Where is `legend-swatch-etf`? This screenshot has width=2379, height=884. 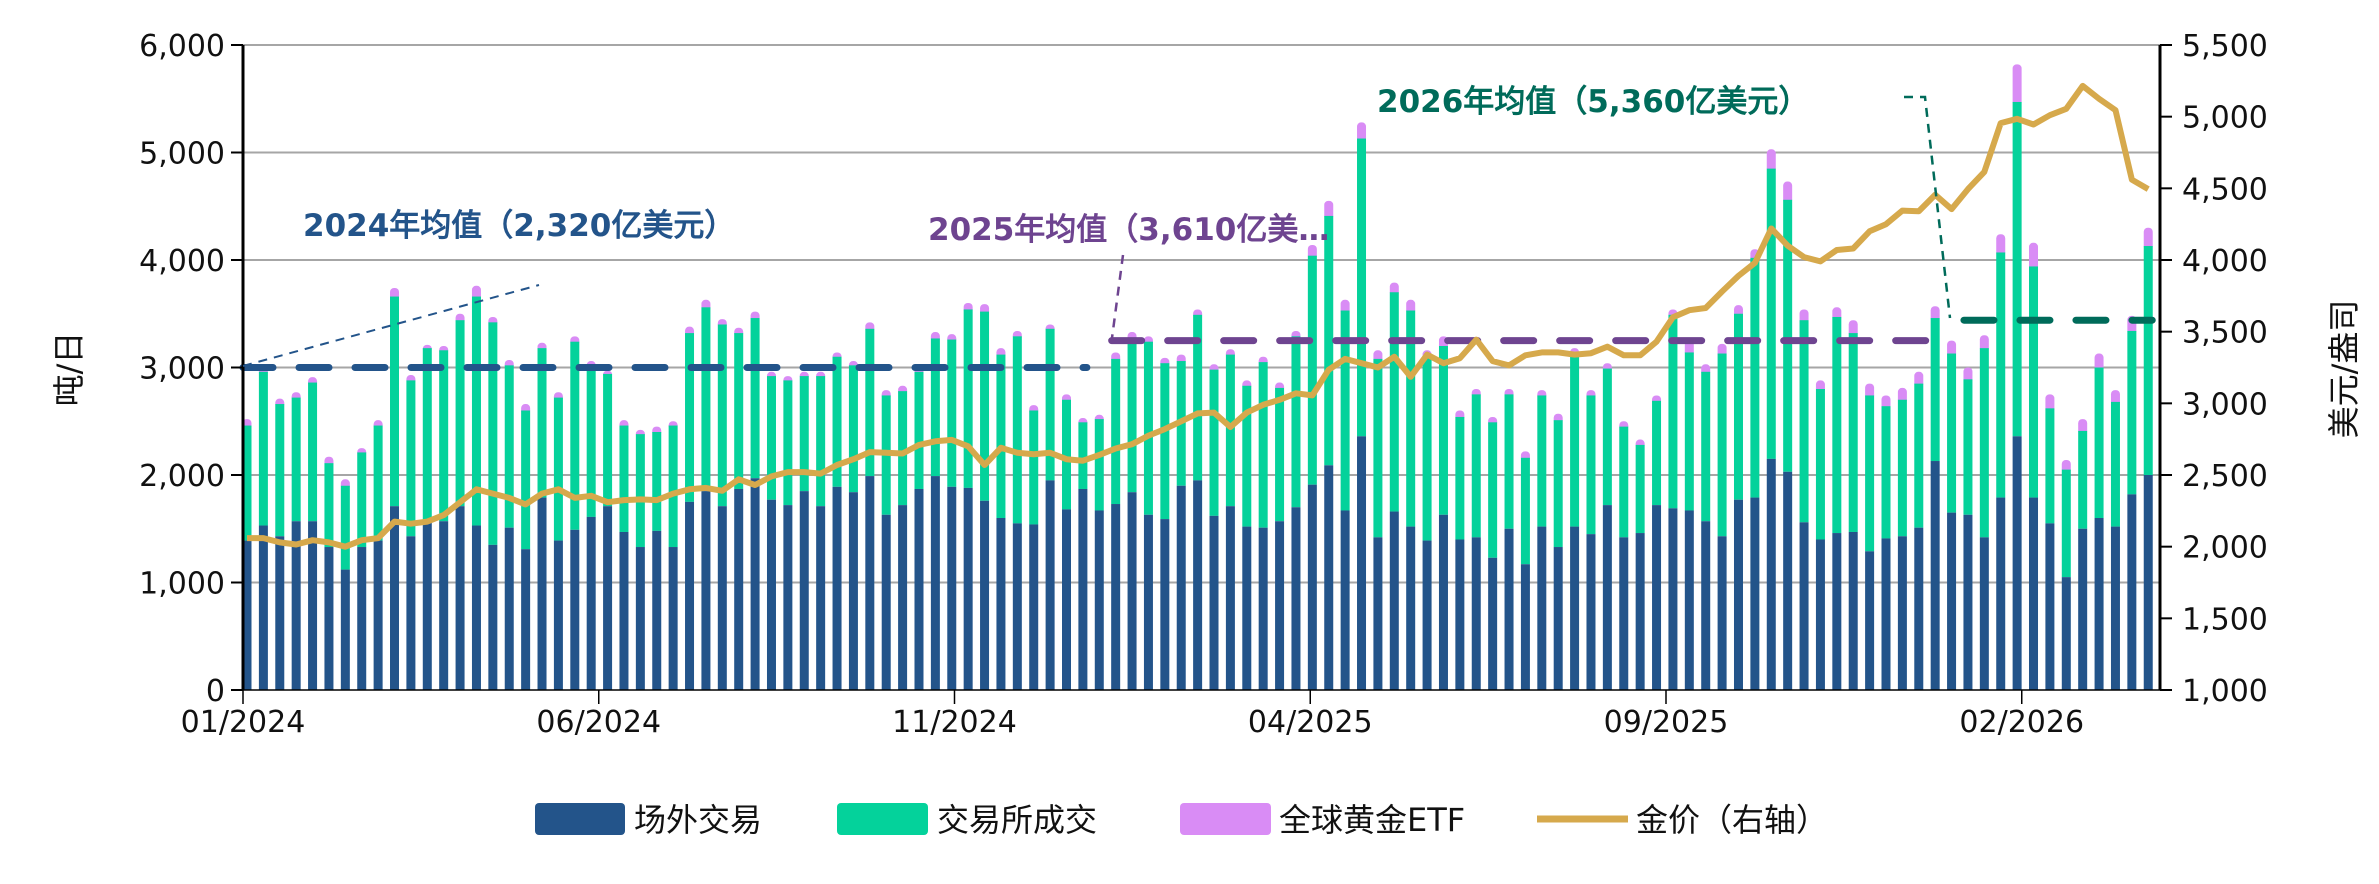 legend-swatch-etf is located at coordinates (1225, 819).